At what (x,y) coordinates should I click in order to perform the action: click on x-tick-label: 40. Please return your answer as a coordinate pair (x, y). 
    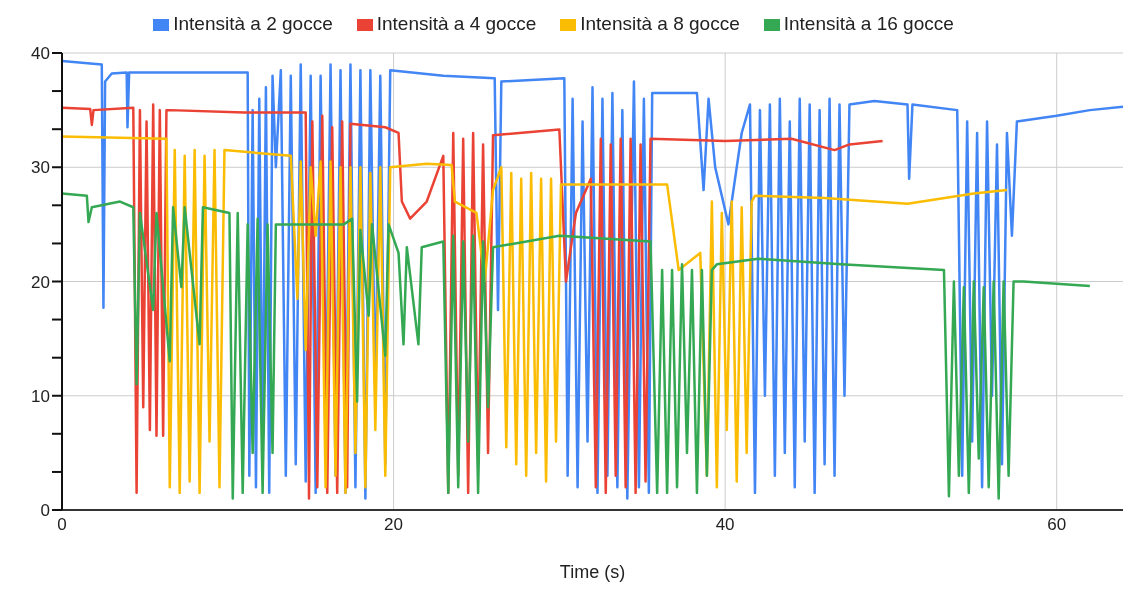
    Looking at the image, I should click on (725, 525).